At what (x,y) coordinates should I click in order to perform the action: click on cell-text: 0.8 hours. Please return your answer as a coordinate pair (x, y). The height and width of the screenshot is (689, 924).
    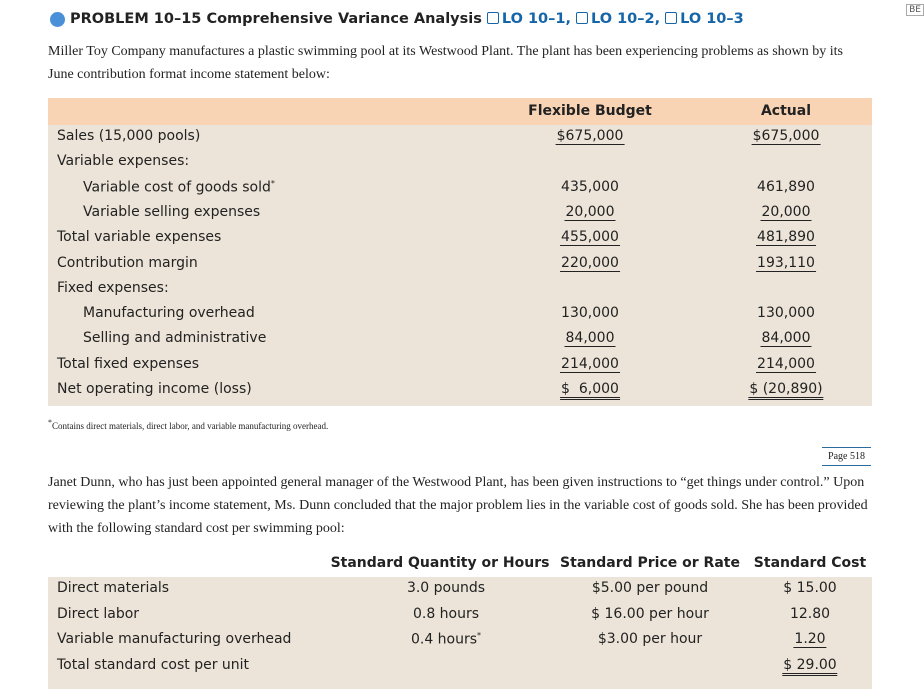
    Looking at the image, I should click on (446, 613).